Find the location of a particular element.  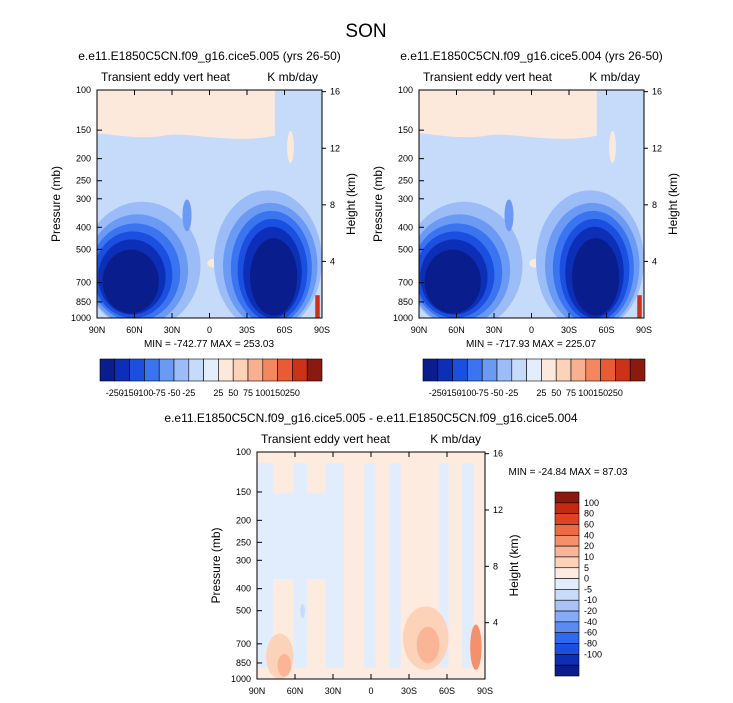

colorbar-label: 150 is located at coordinates (600, 393).